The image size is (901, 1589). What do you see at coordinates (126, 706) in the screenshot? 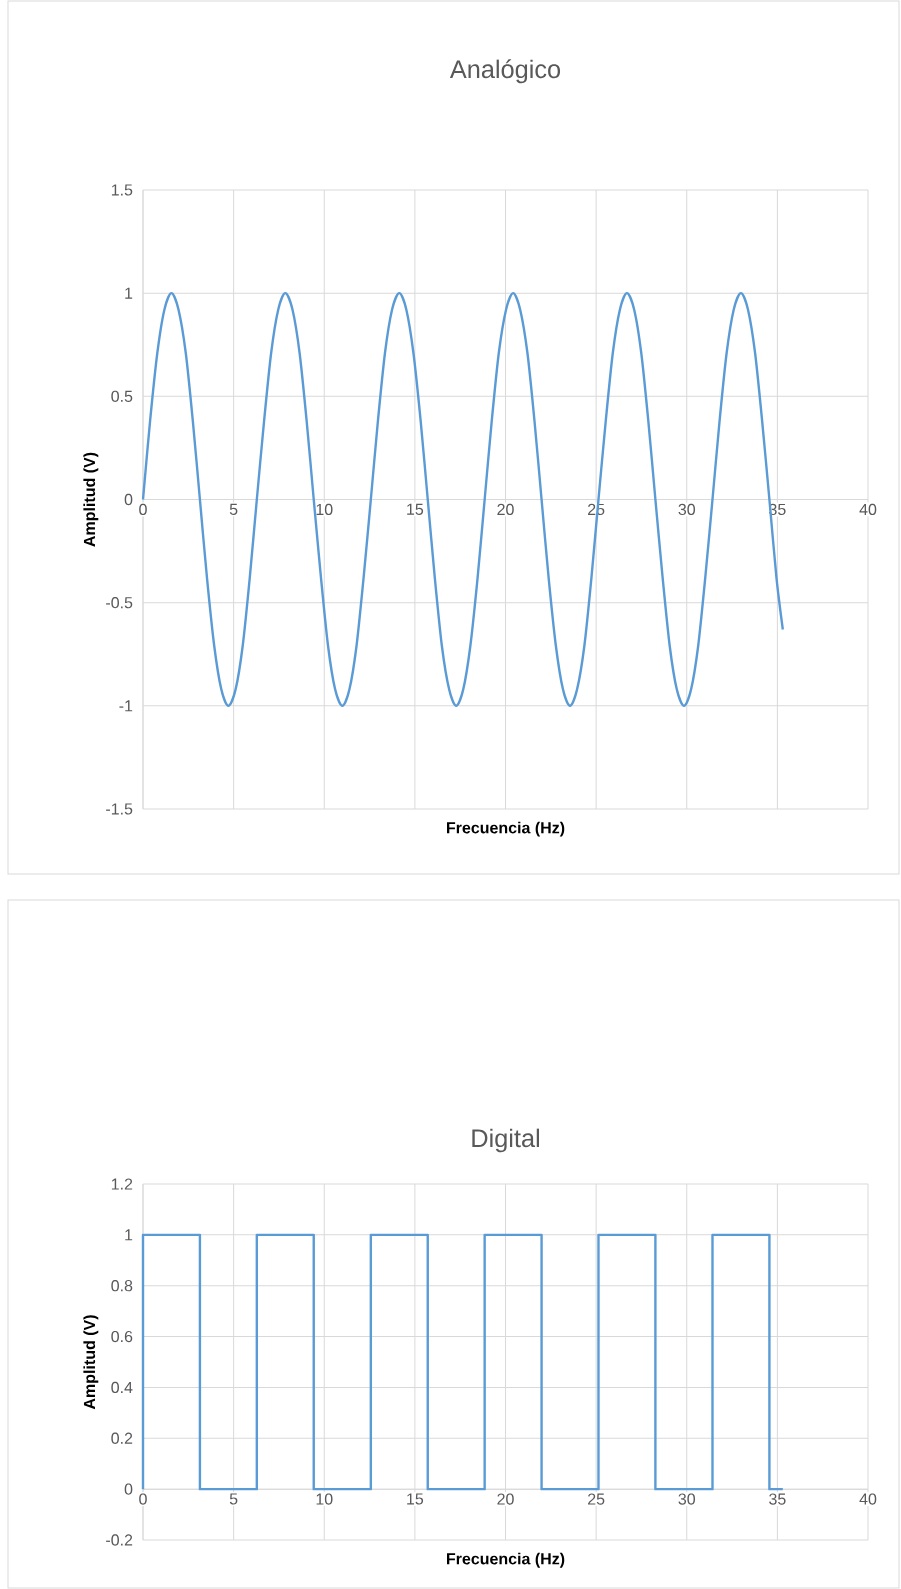
I see `y-tick-label: -1` at bounding box center [126, 706].